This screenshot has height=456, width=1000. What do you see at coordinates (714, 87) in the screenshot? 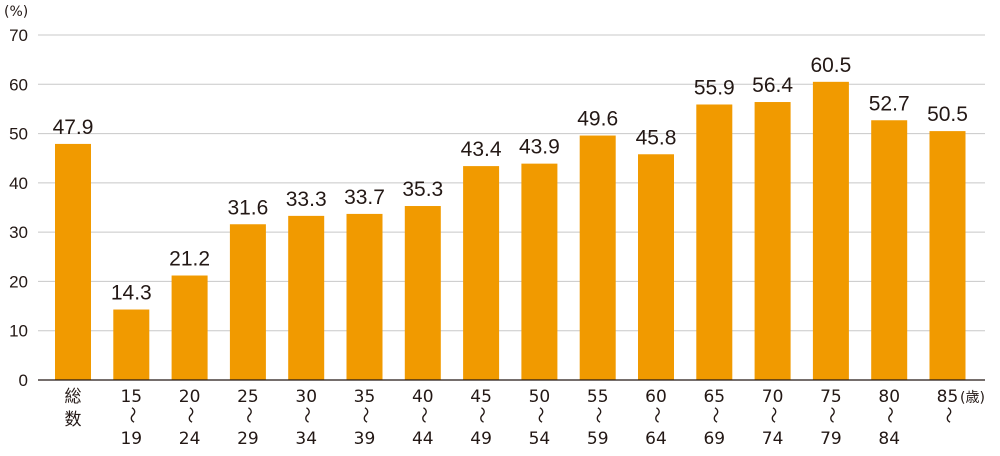
I see `value-label: 55.9` at bounding box center [714, 87].